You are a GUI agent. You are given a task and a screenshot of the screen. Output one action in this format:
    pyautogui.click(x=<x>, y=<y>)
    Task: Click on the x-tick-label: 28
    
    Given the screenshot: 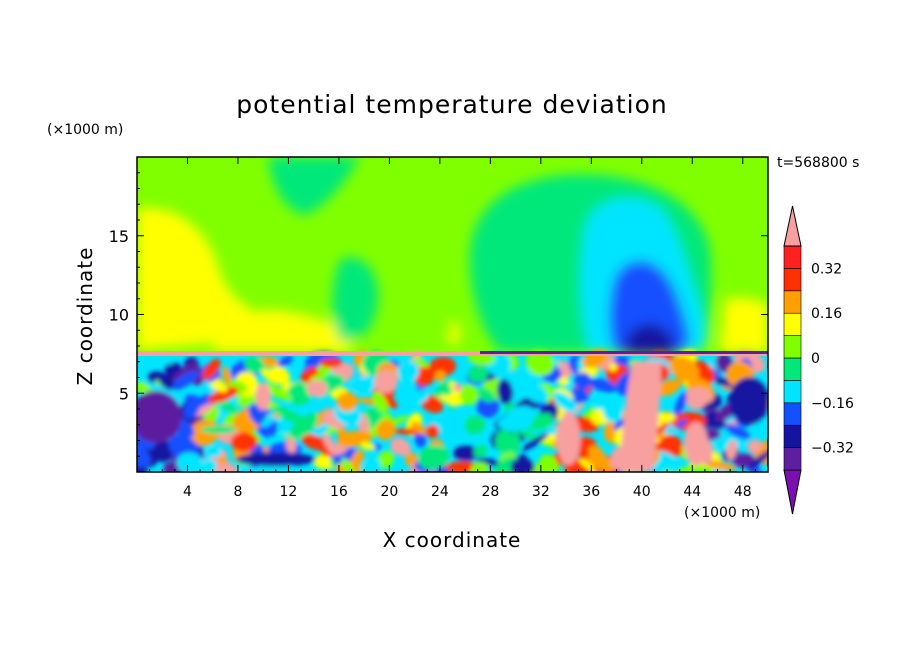 What is the action you would take?
    pyautogui.click(x=490, y=492)
    